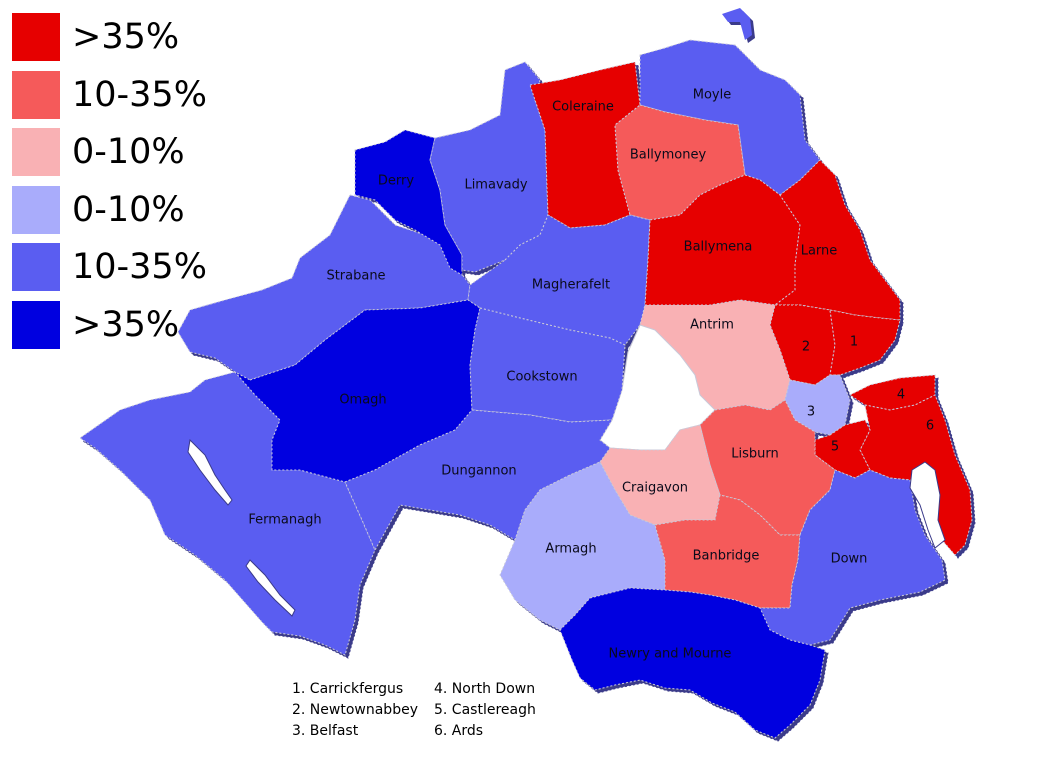 Image resolution: width=1048 pixels, height=761 pixels. Describe the element at coordinates (737, 24) in the screenshot. I see `rathlin-island` at that location.